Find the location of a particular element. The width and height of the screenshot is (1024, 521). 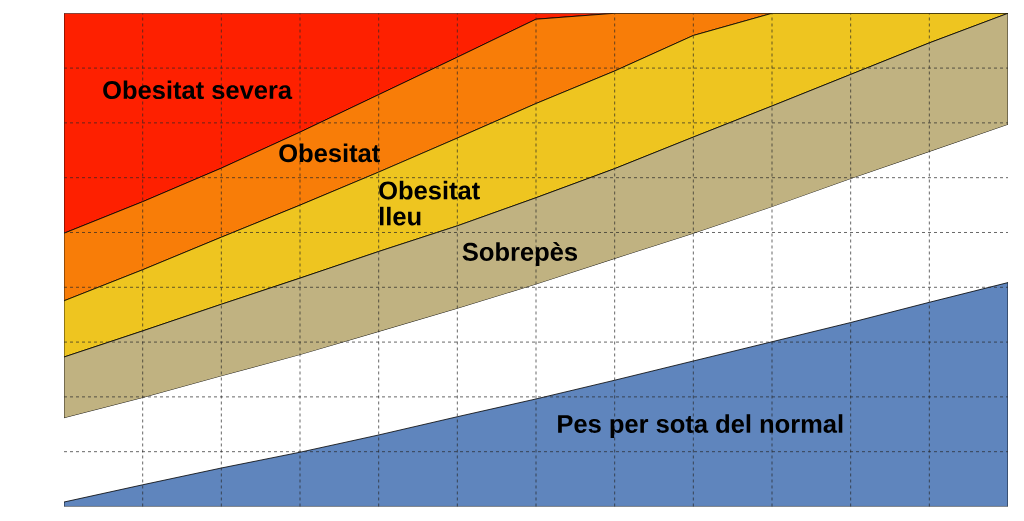

series-label: Obesitat is located at coordinates (329, 153).